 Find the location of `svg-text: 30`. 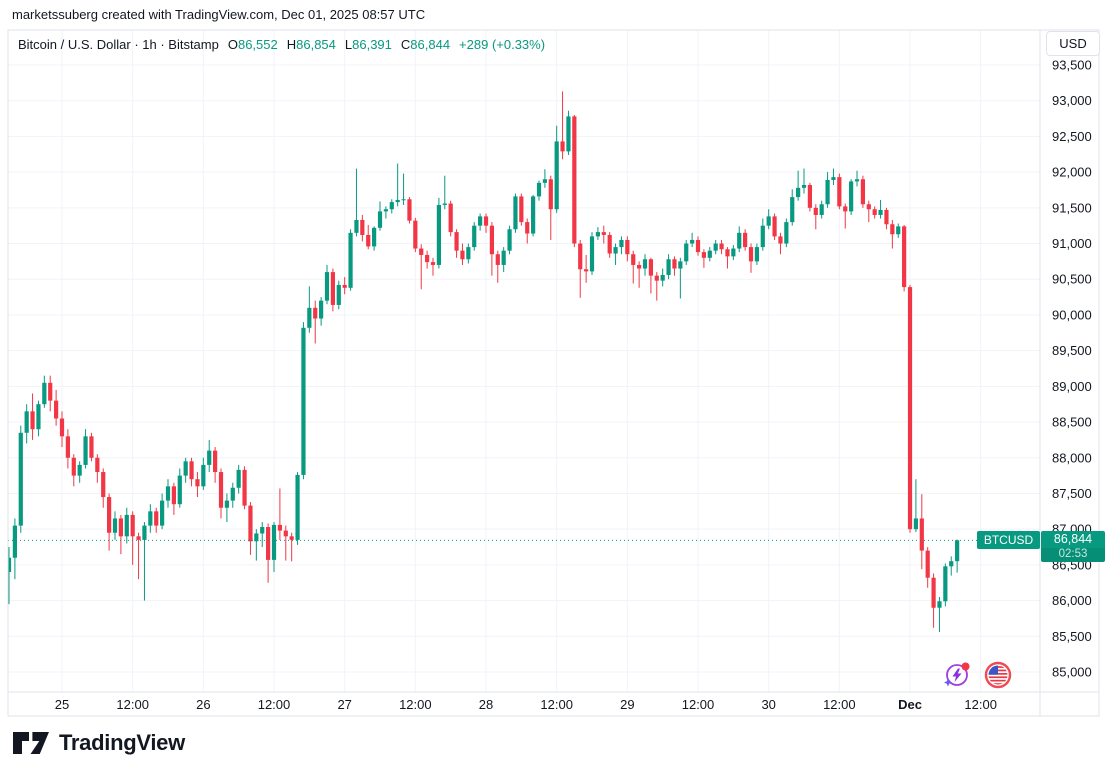

svg-text: 30 is located at coordinates (768, 704).